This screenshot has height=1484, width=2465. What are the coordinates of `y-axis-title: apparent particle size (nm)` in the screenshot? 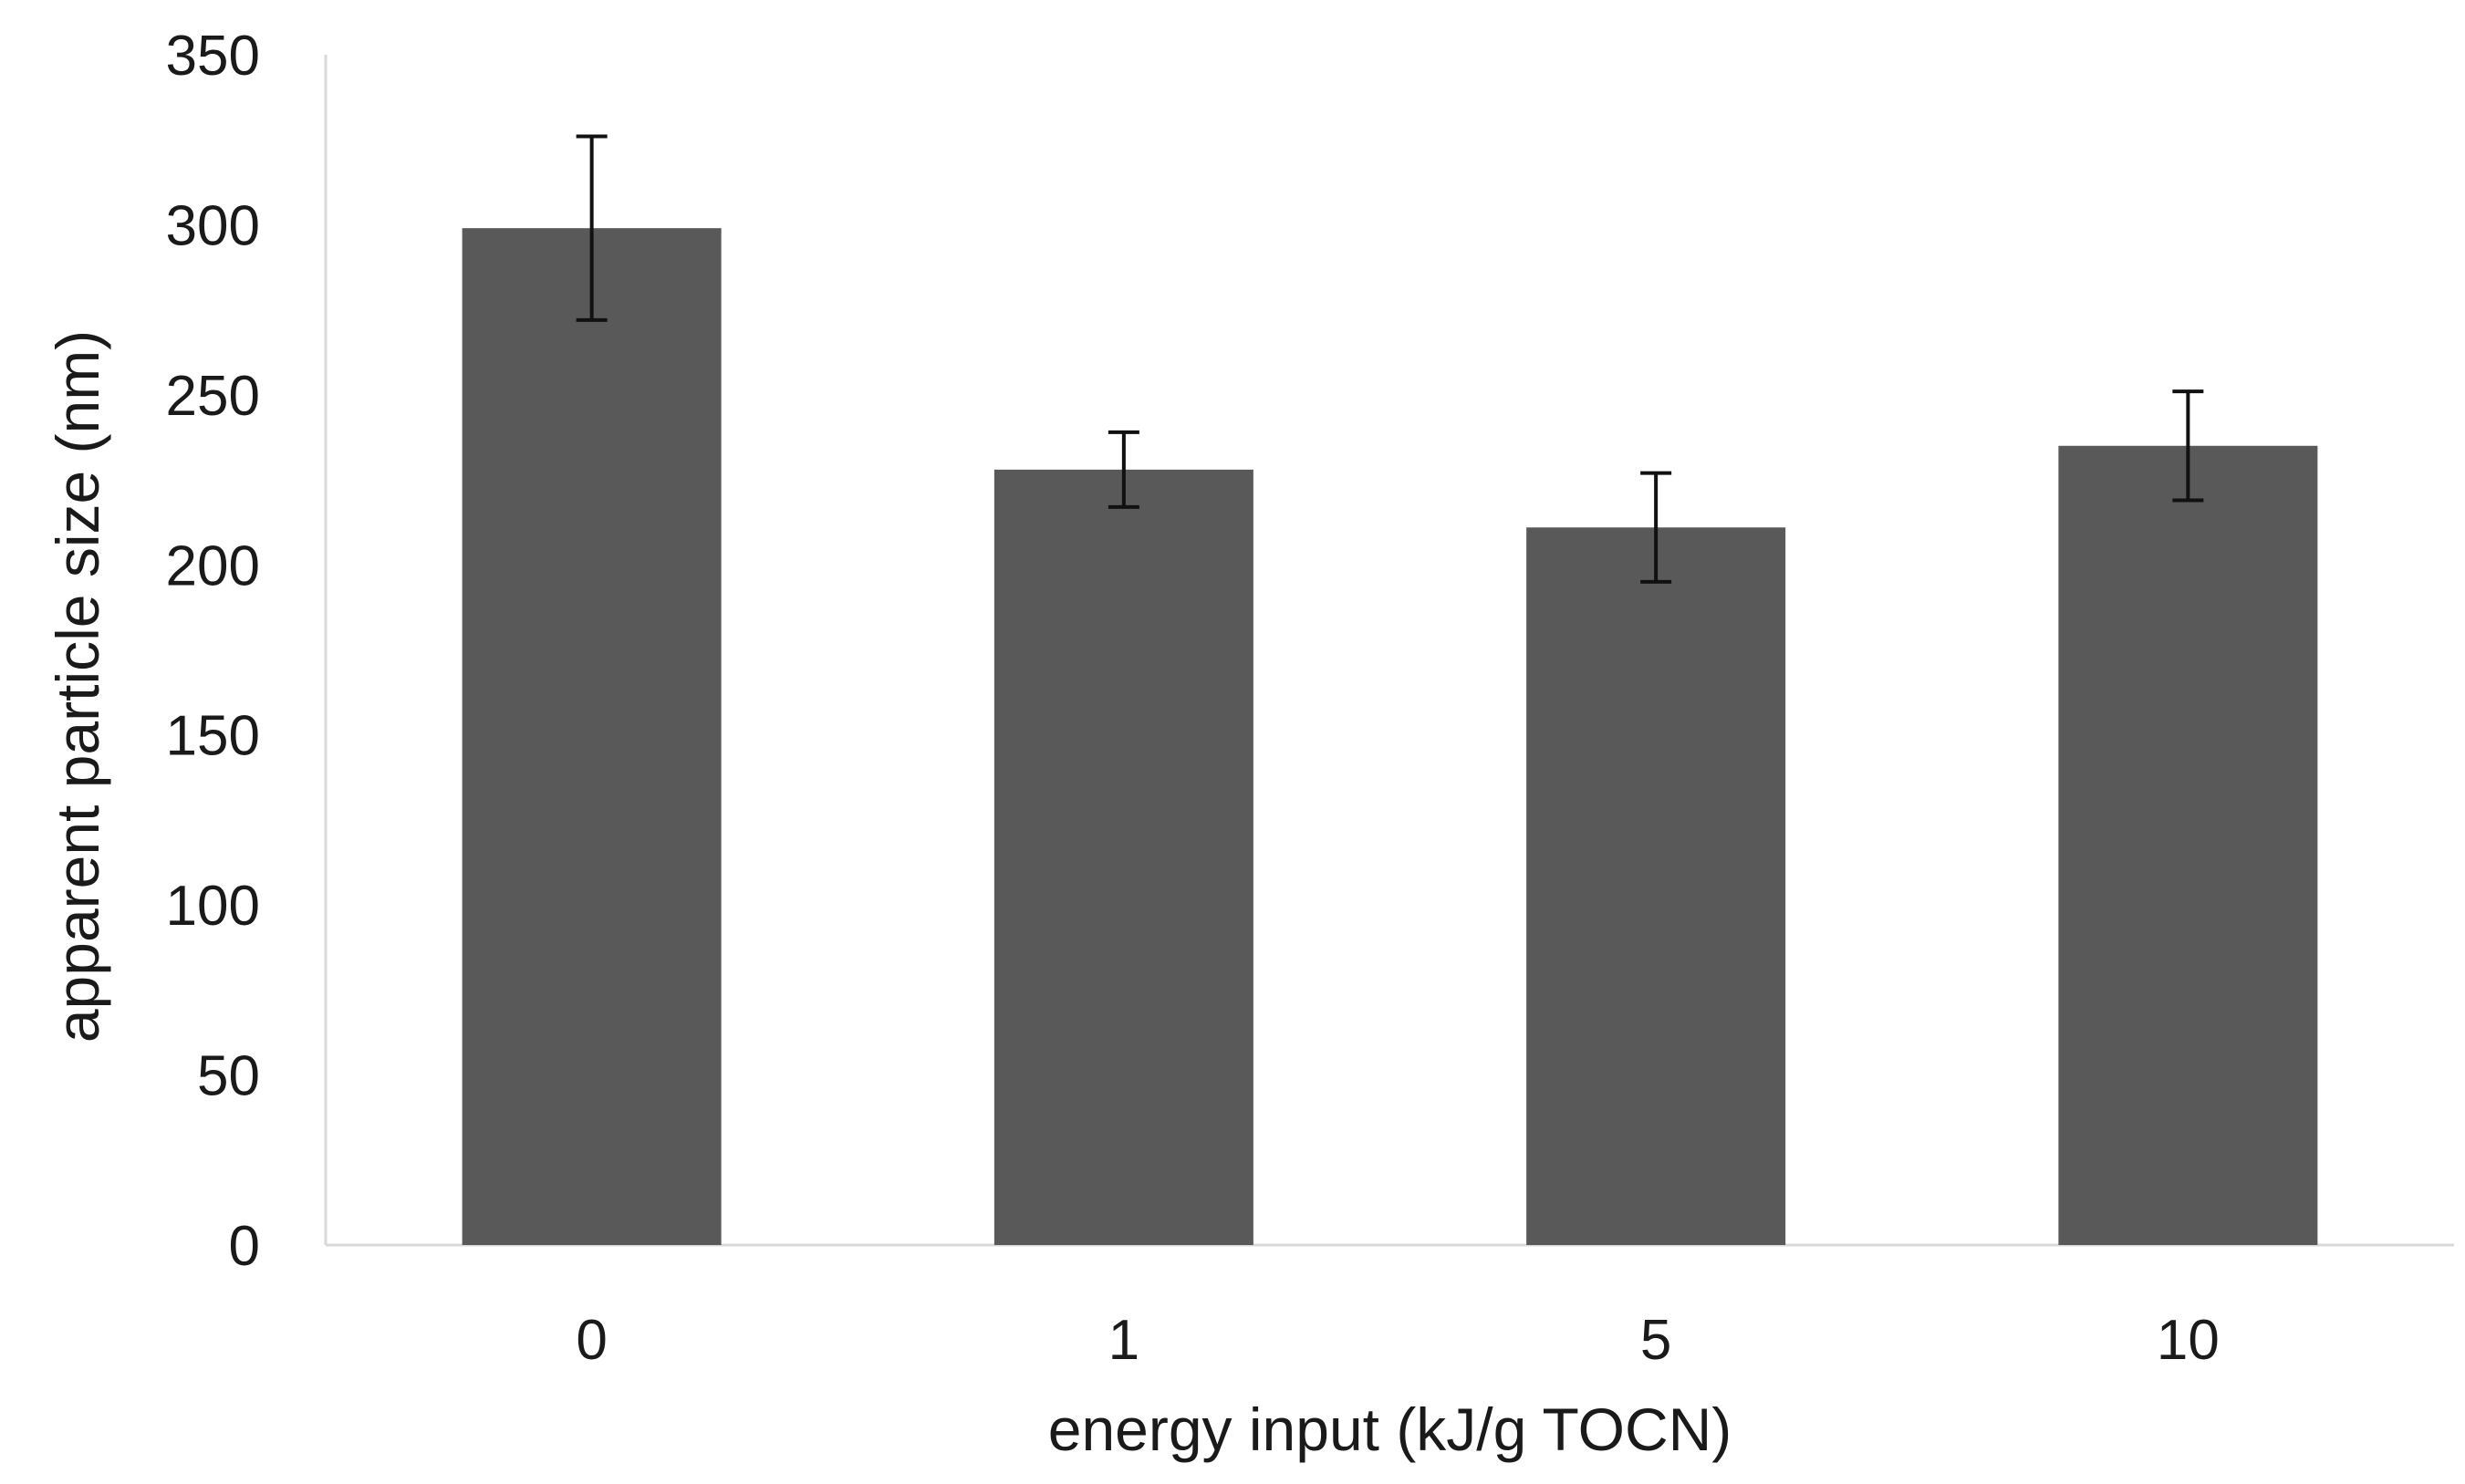 It's located at (77, 687).